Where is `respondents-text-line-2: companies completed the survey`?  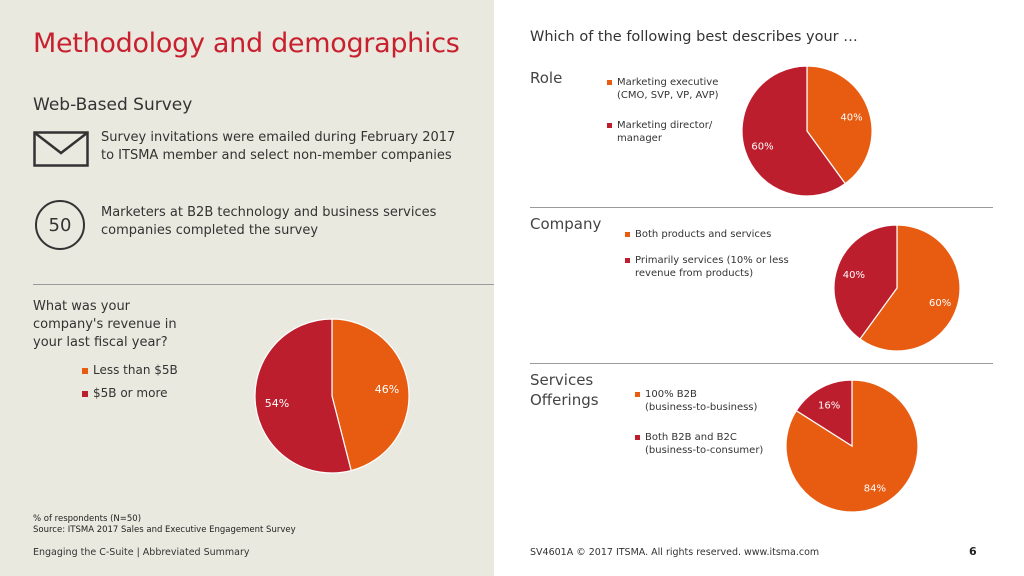
respondents-text-line-2: companies completed the survey is located at coordinates (210, 230).